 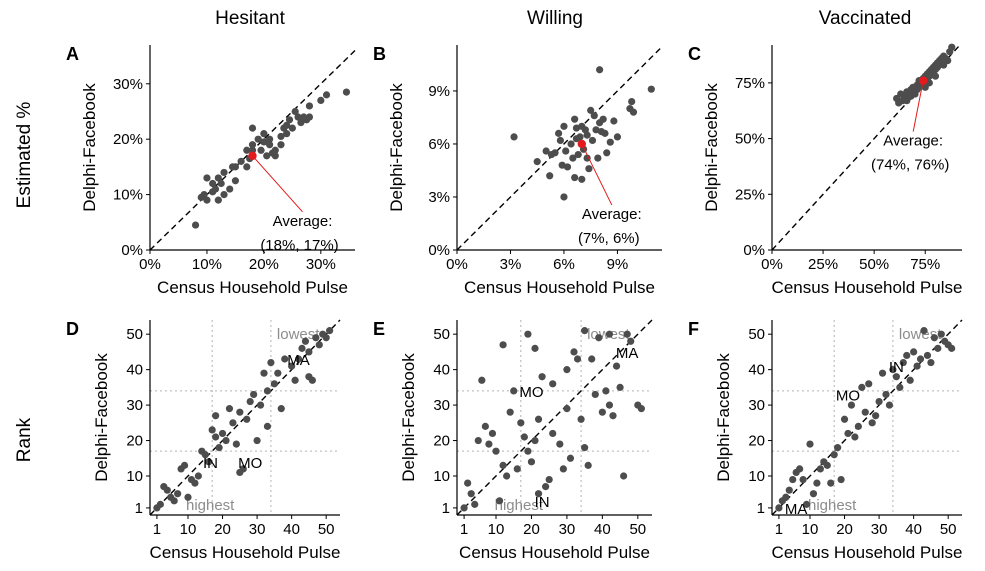 What do you see at coordinates (612, 214) in the screenshot?
I see `average-label: Average:` at bounding box center [612, 214].